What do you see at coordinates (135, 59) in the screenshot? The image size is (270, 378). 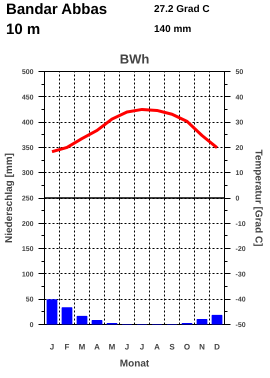 I see `chart-title: BWh` at bounding box center [135, 59].